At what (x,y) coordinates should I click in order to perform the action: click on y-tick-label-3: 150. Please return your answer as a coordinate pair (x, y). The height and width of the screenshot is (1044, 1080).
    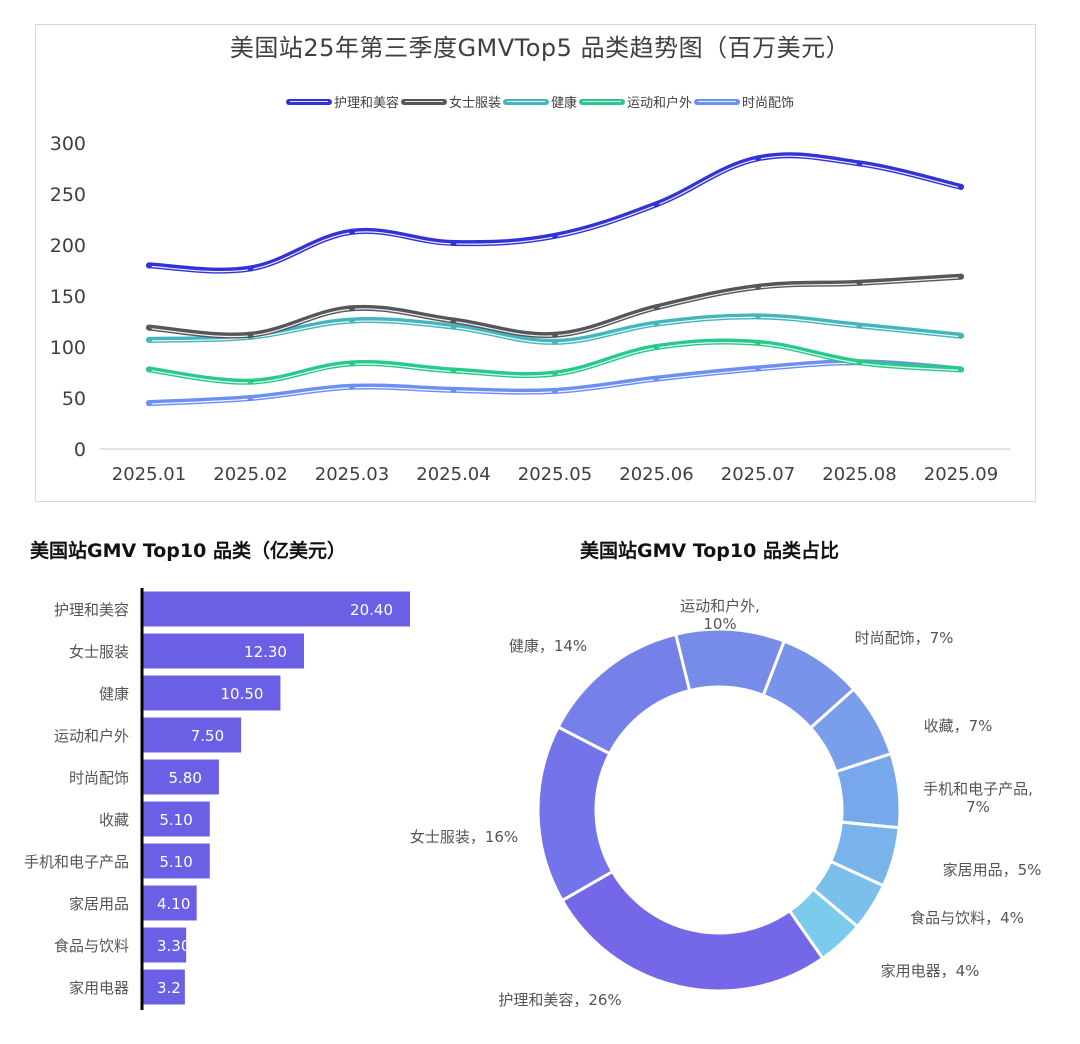
    Looking at the image, I should click on (68, 297).